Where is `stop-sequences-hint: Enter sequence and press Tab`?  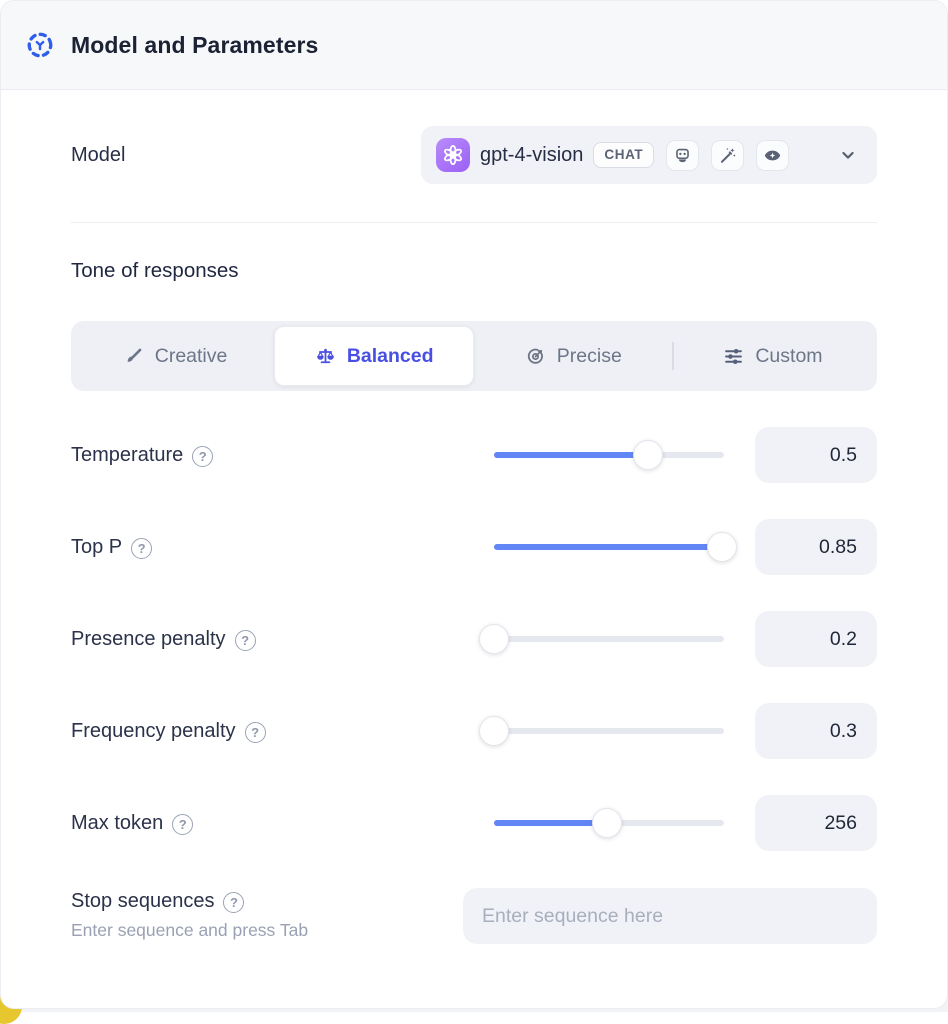
stop-sequences-hint: Enter sequence and press Tab is located at coordinates (190, 930).